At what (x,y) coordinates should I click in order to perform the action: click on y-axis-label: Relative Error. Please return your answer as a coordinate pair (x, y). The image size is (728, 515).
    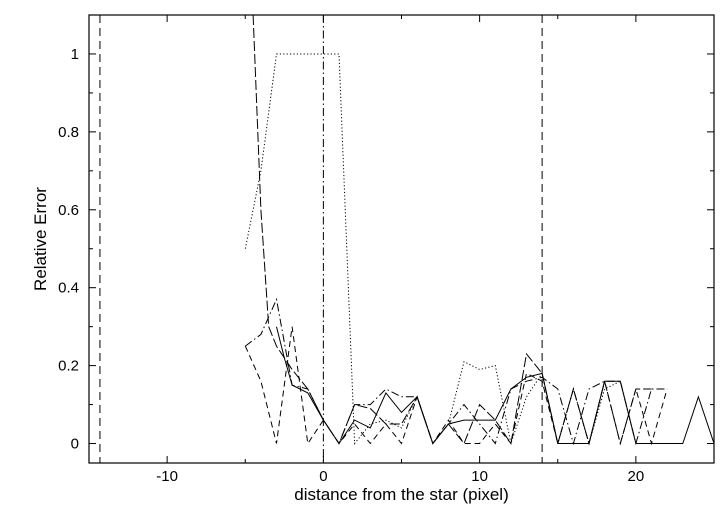
    Looking at the image, I should click on (40, 239).